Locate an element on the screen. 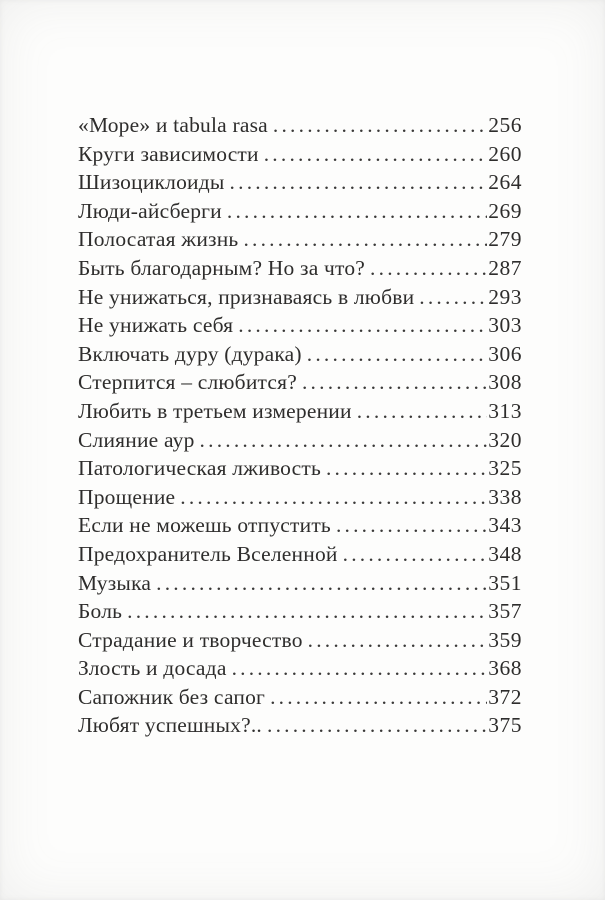  toc-entry-page: 375 is located at coordinates (505, 725).